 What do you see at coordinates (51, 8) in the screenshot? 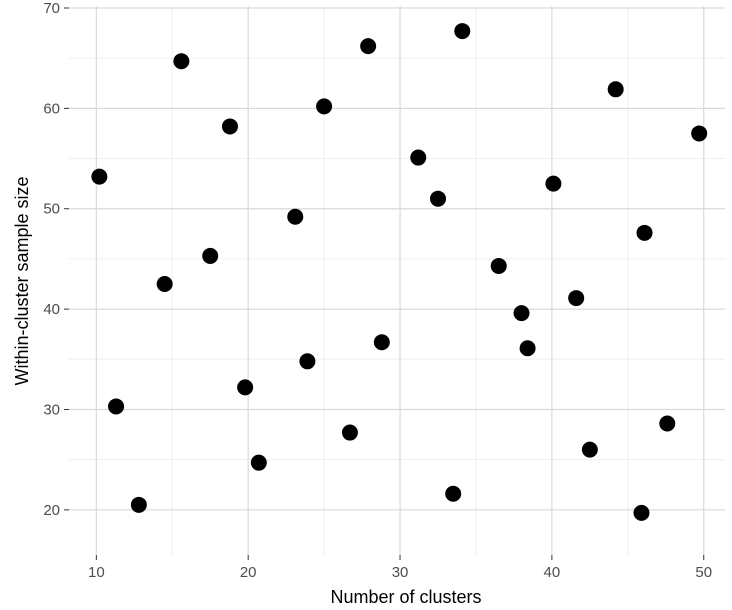
I see `y-tick-label: 70` at bounding box center [51, 8].